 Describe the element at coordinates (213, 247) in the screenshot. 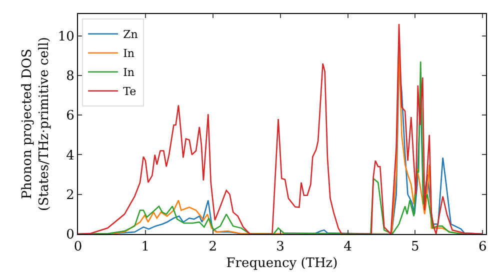

I see `x-tick-label: 2` at that location.